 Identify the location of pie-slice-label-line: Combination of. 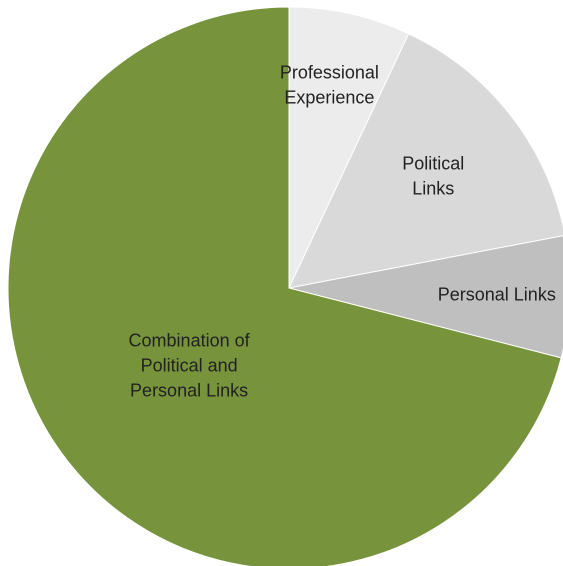
(190, 341).